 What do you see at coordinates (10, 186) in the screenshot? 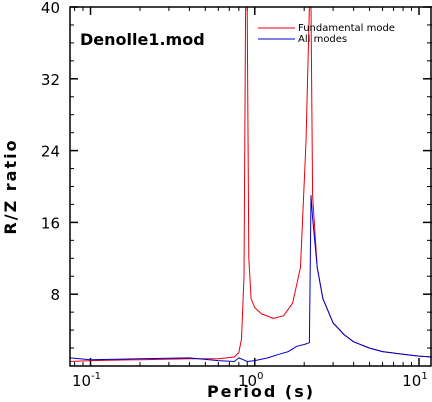
I see `y-axis-title: R/Z ratio` at bounding box center [10, 186].